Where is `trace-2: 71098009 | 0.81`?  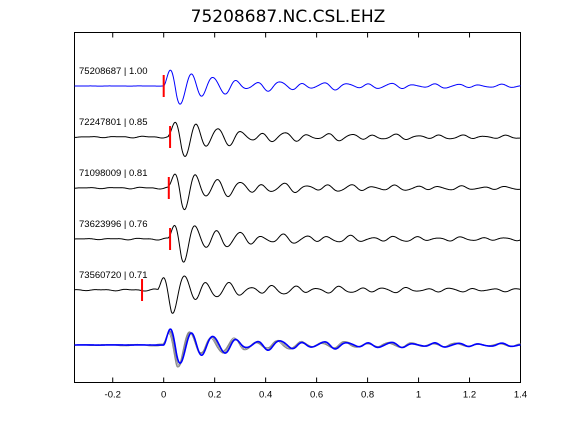
trace-2: 71098009 | 0.81 is located at coordinates (297, 189).